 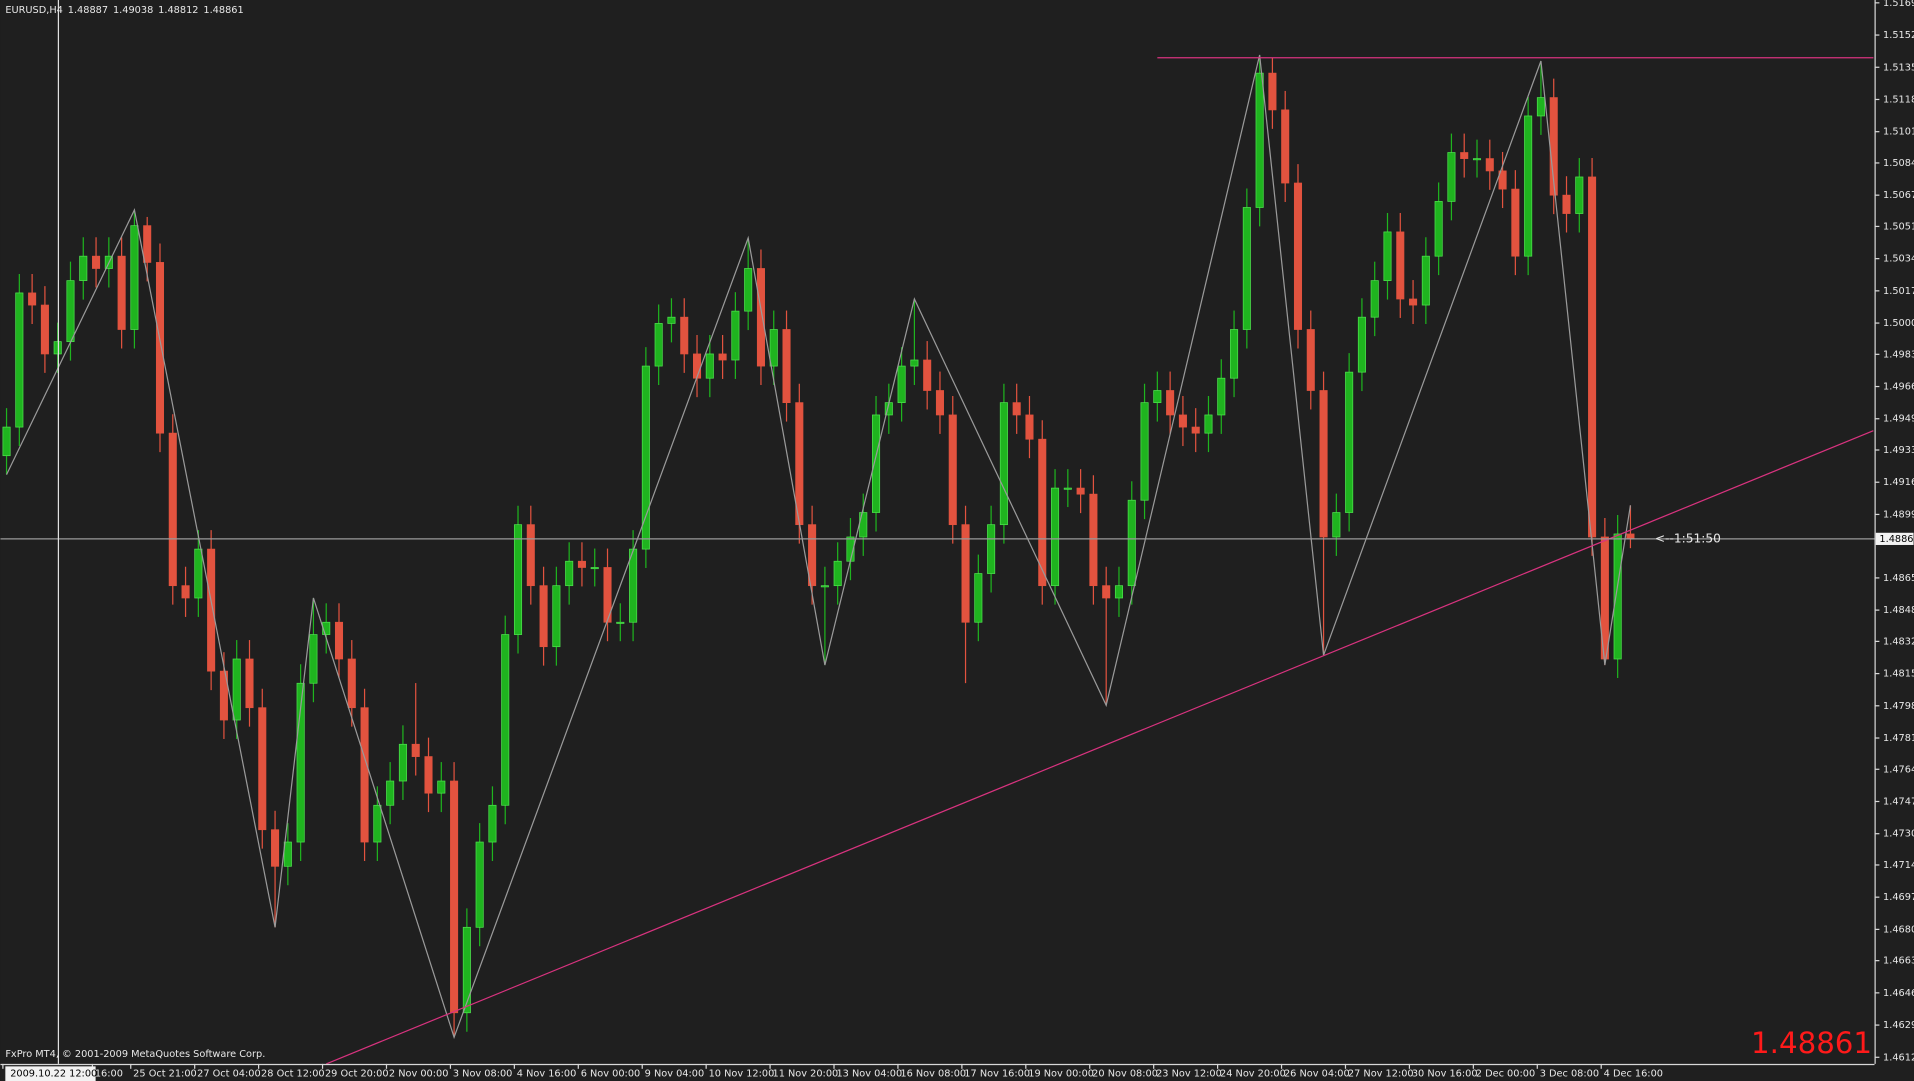 I want to click on x-tick-label: 19 Nov 00:00, so click(x=1061, y=1074).